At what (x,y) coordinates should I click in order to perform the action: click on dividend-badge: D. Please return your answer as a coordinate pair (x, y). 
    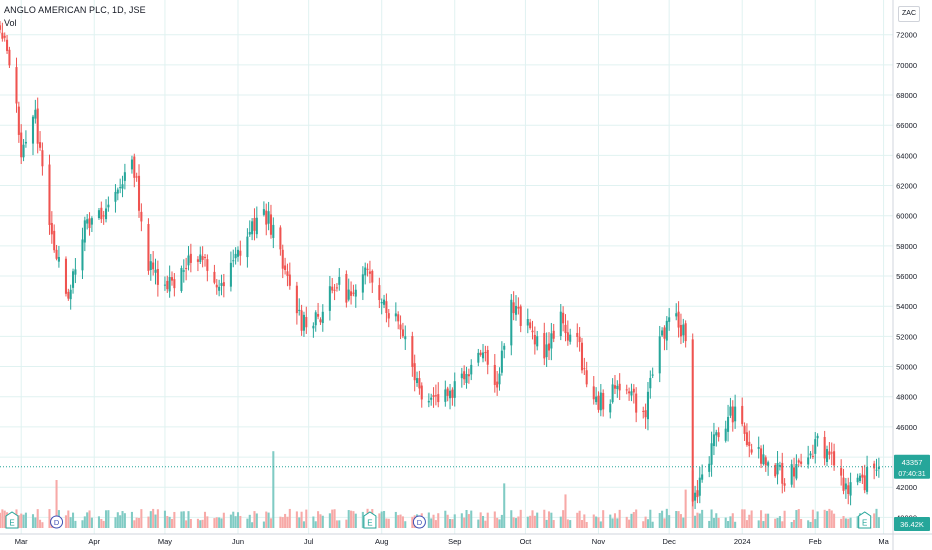
    Looking at the image, I should click on (419, 522).